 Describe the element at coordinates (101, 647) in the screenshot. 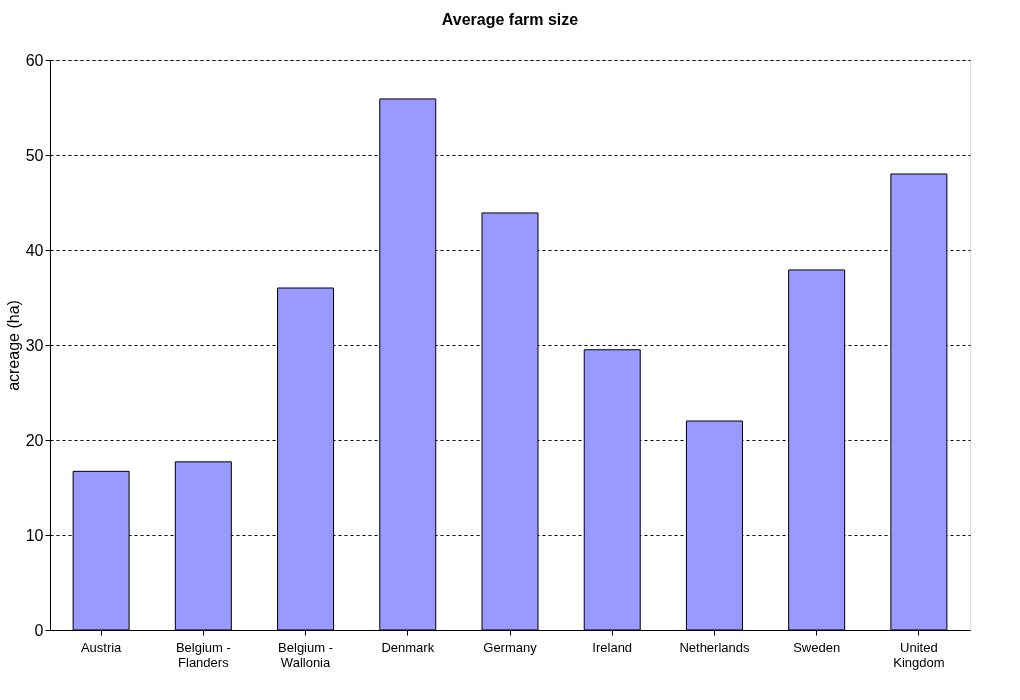

I see `x-tick-label: Austria` at that location.